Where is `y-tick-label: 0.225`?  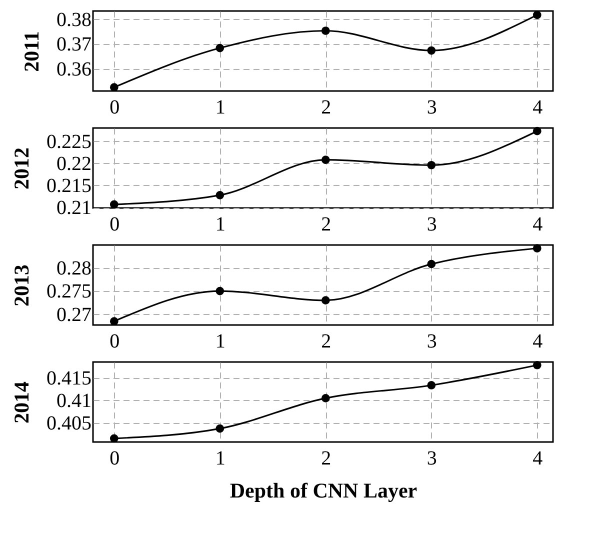 y-tick-label: 0.225 is located at coordinates (69, 141).